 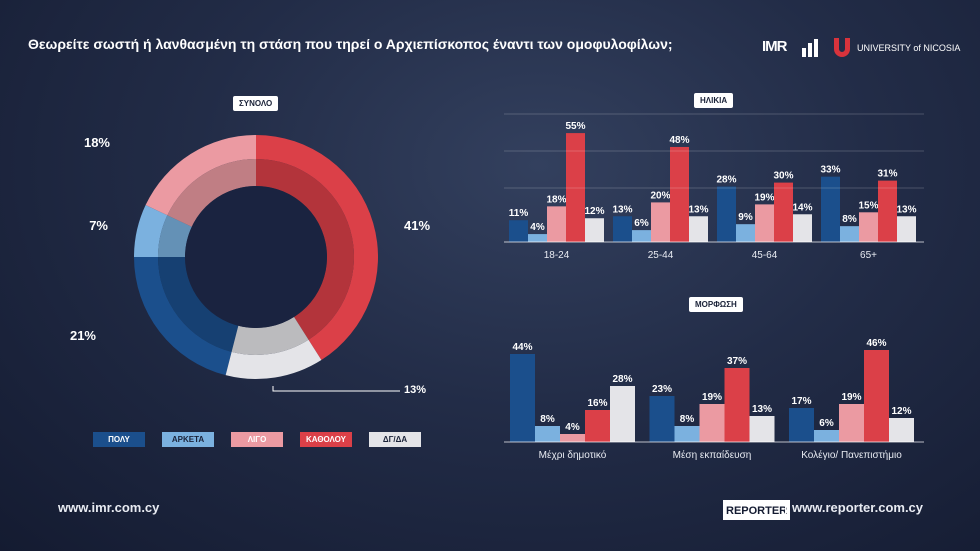 I want to click on legend-item-arketa: ΑΡΚΕΤΑ, so click(x=188, y=439).